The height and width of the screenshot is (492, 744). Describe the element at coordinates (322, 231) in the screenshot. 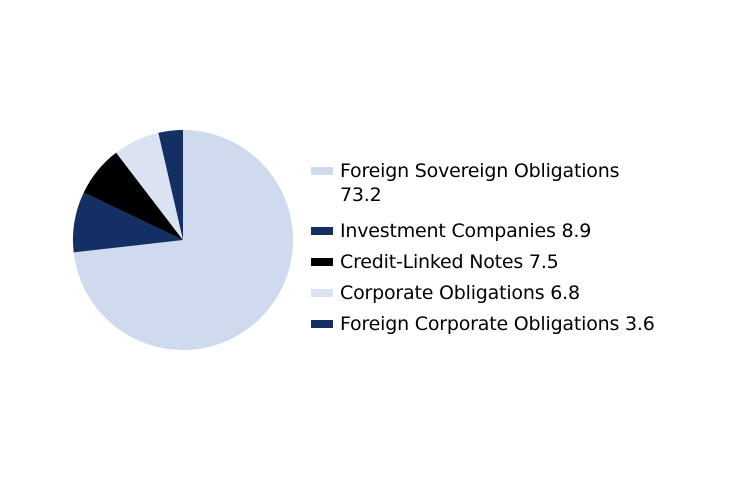

I see `legend-swatch-investment-companies` at that location.